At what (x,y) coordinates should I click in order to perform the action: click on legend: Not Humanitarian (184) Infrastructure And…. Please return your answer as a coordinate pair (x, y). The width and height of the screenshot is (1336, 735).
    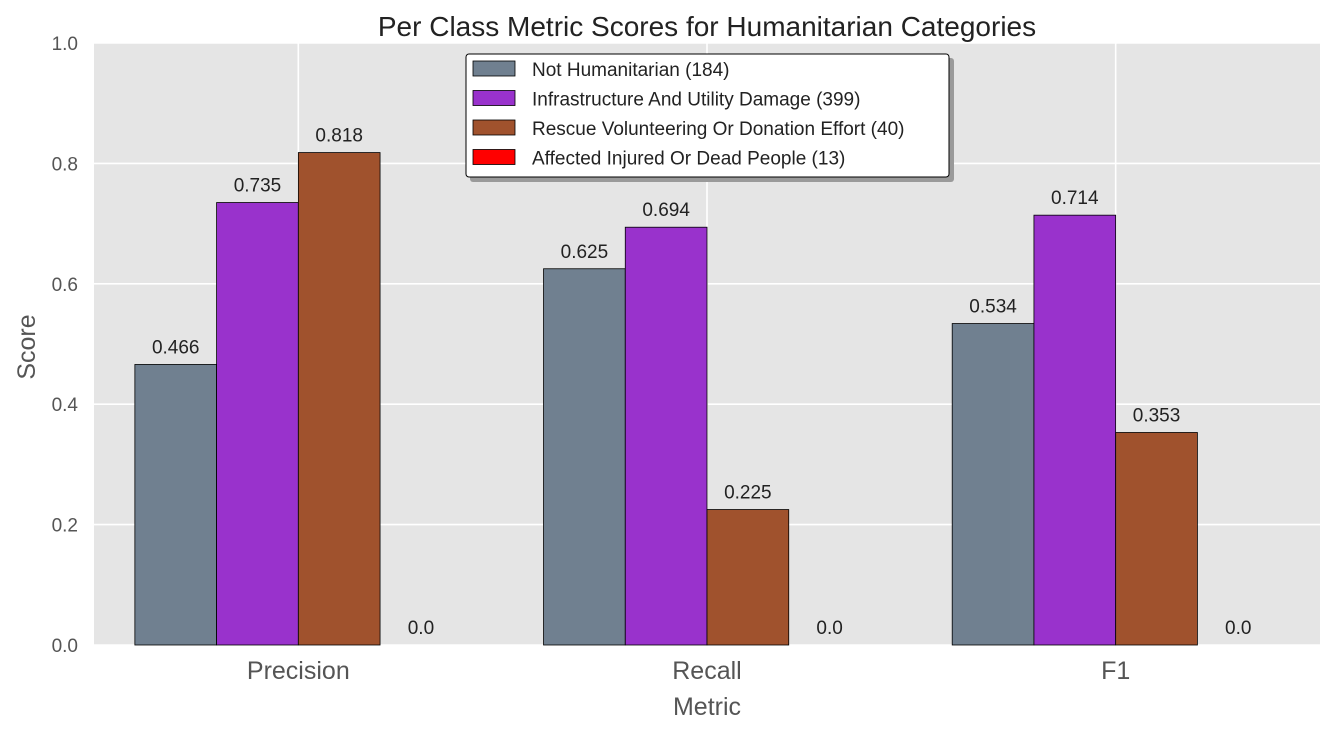
    Looking at the image, I should click on (709, 117).